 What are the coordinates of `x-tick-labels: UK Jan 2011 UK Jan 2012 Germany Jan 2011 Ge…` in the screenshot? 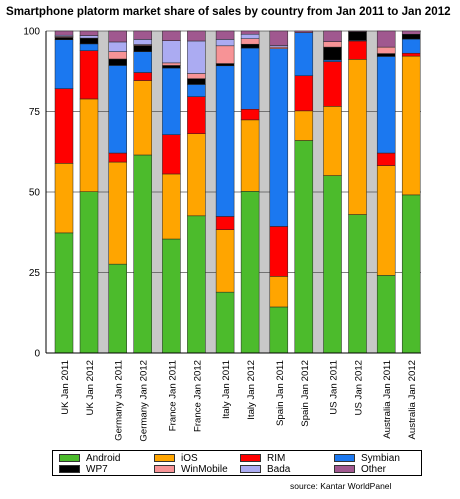 It's located at (239, 401).